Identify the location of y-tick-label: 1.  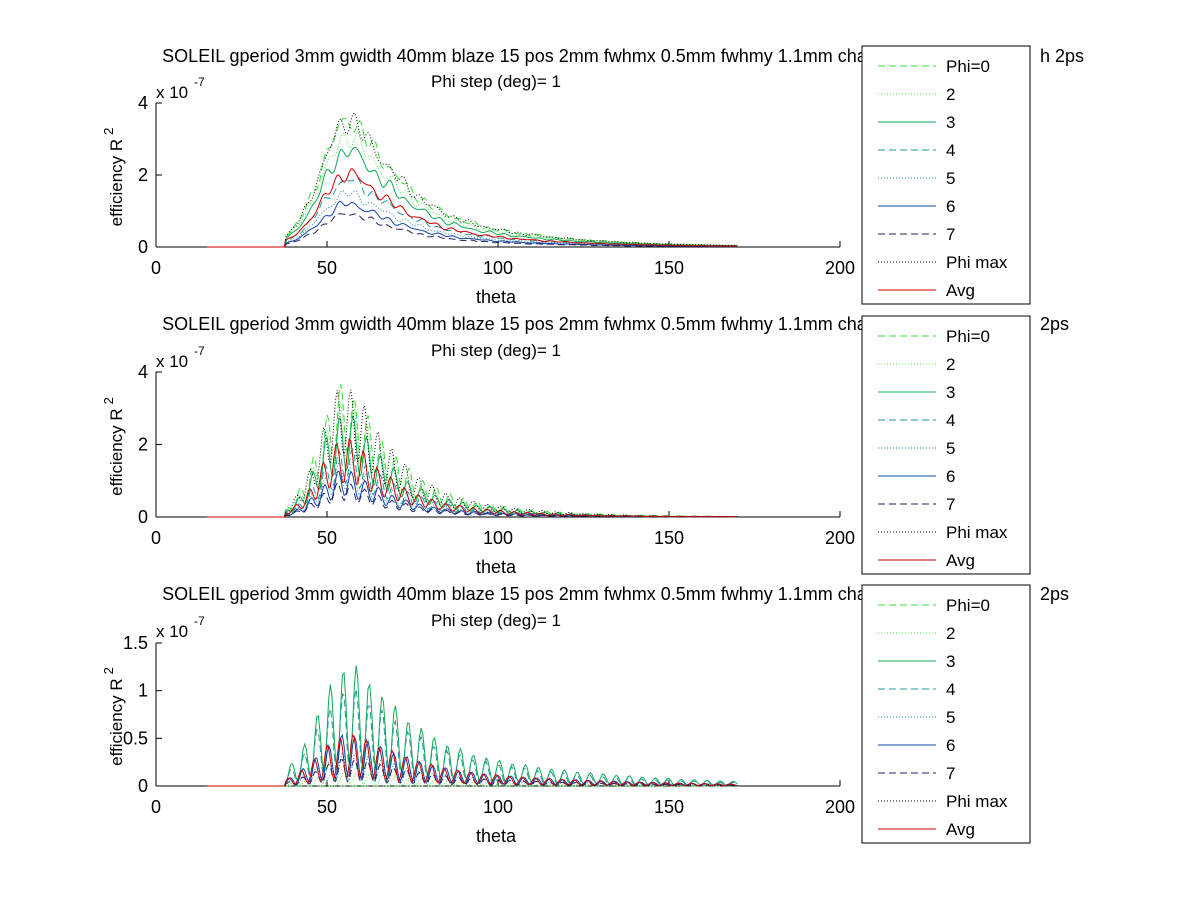
(143, 691).